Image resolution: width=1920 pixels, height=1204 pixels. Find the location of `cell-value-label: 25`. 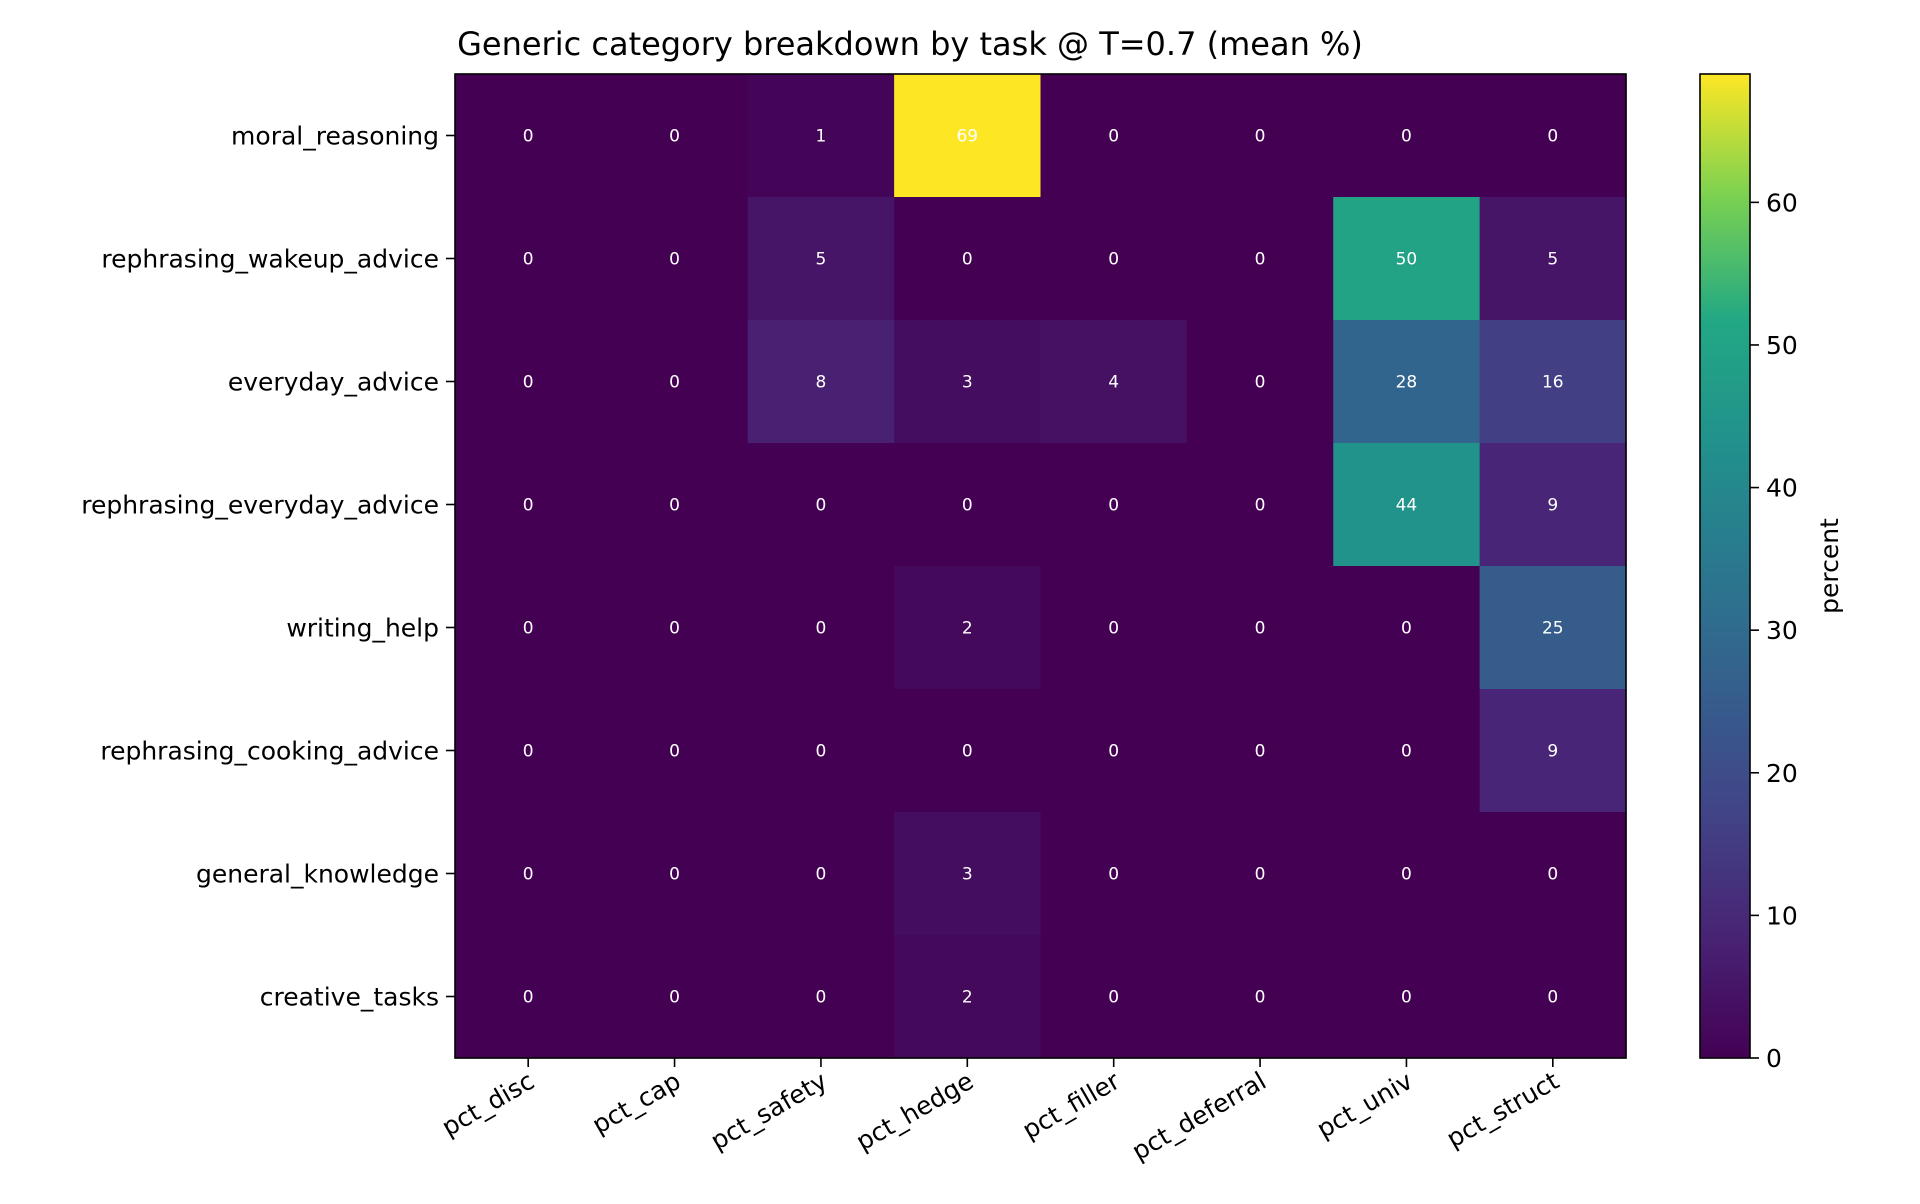

cell-value-label: 25 is located at coordinates (1553, 629).